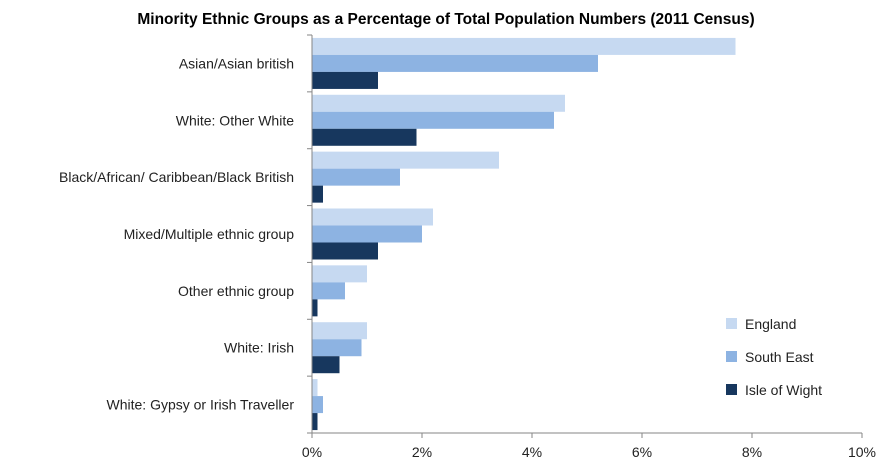 This screenshot has width=880, height=473. I want to click on bar-asian-asian-british-england, so click(524, 46).